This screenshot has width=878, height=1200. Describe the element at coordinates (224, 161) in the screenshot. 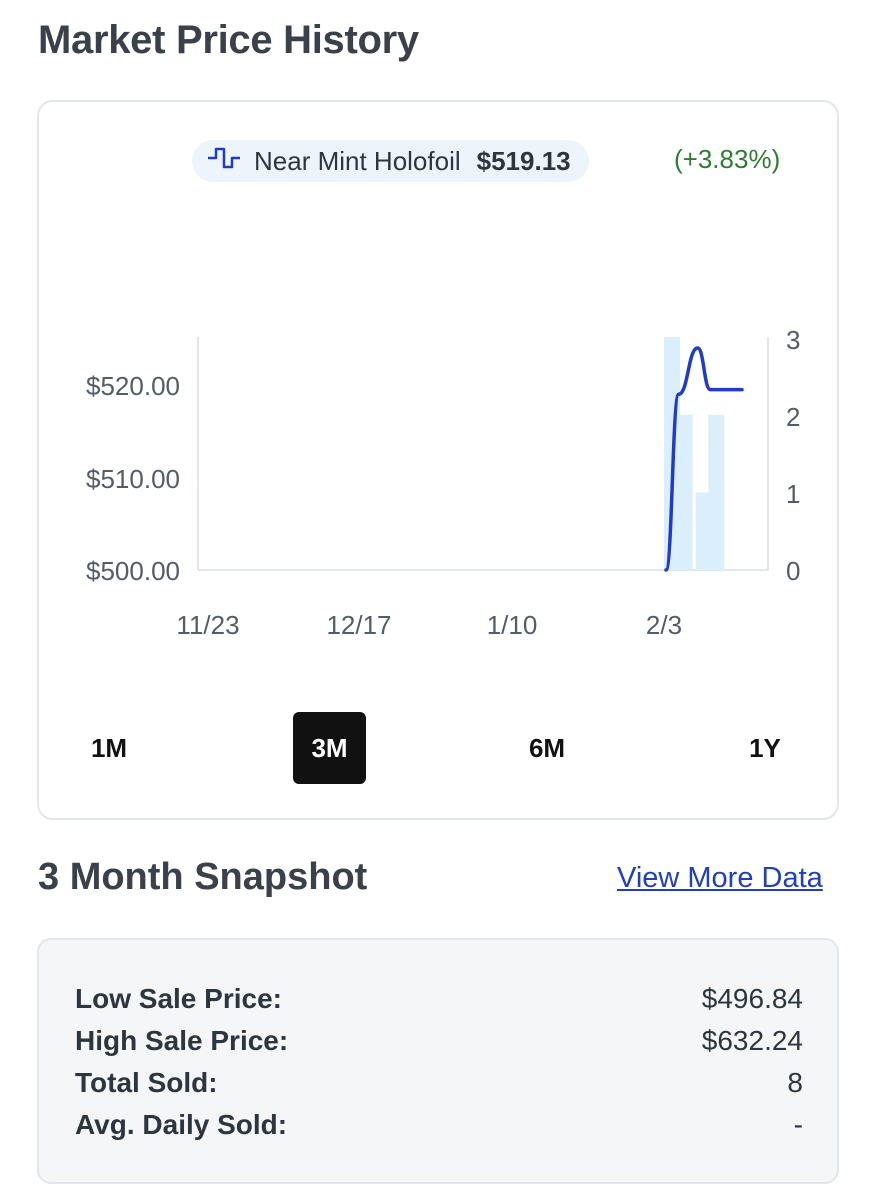

I see `step-line-icon` at that location.